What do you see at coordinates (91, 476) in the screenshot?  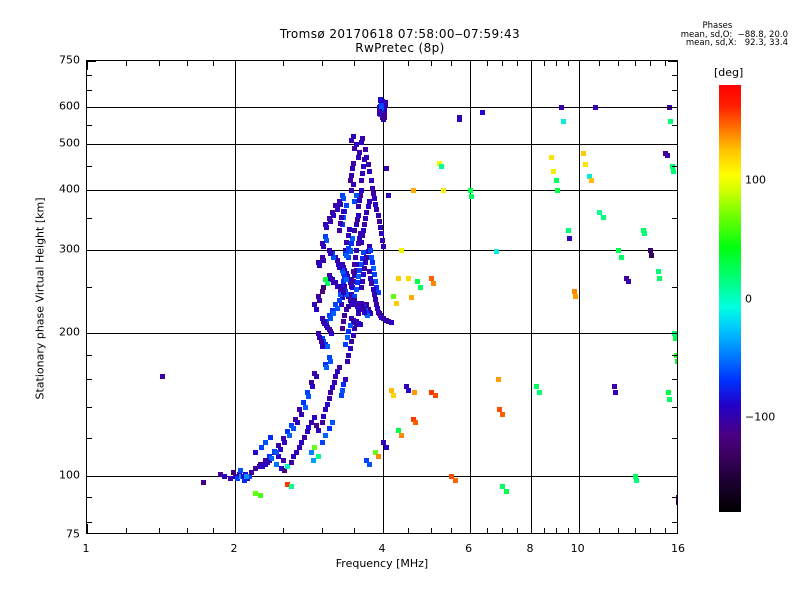 I see `y-axis-tick-major` at bounding box center [91, 476].